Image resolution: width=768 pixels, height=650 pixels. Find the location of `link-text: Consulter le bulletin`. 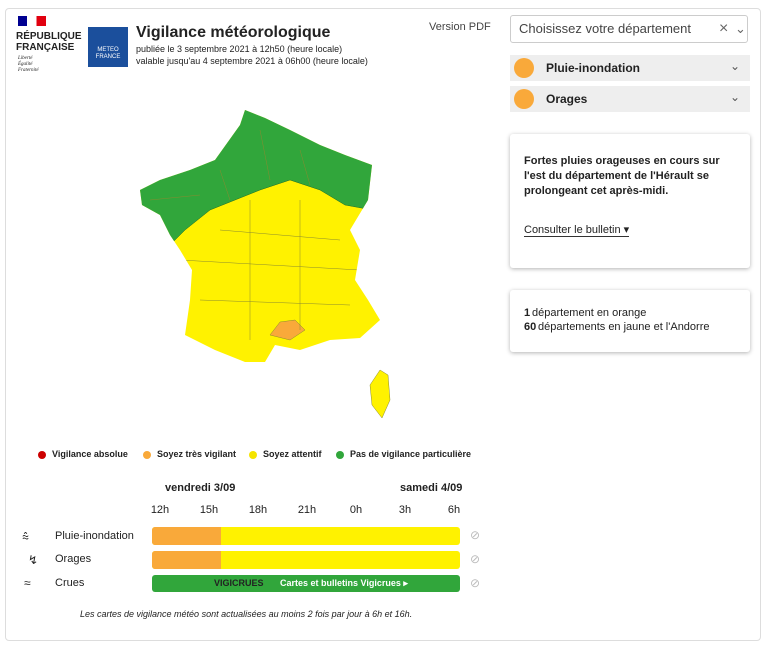

link-text: Consulter le bulletin is located at coordinates (572, 230).